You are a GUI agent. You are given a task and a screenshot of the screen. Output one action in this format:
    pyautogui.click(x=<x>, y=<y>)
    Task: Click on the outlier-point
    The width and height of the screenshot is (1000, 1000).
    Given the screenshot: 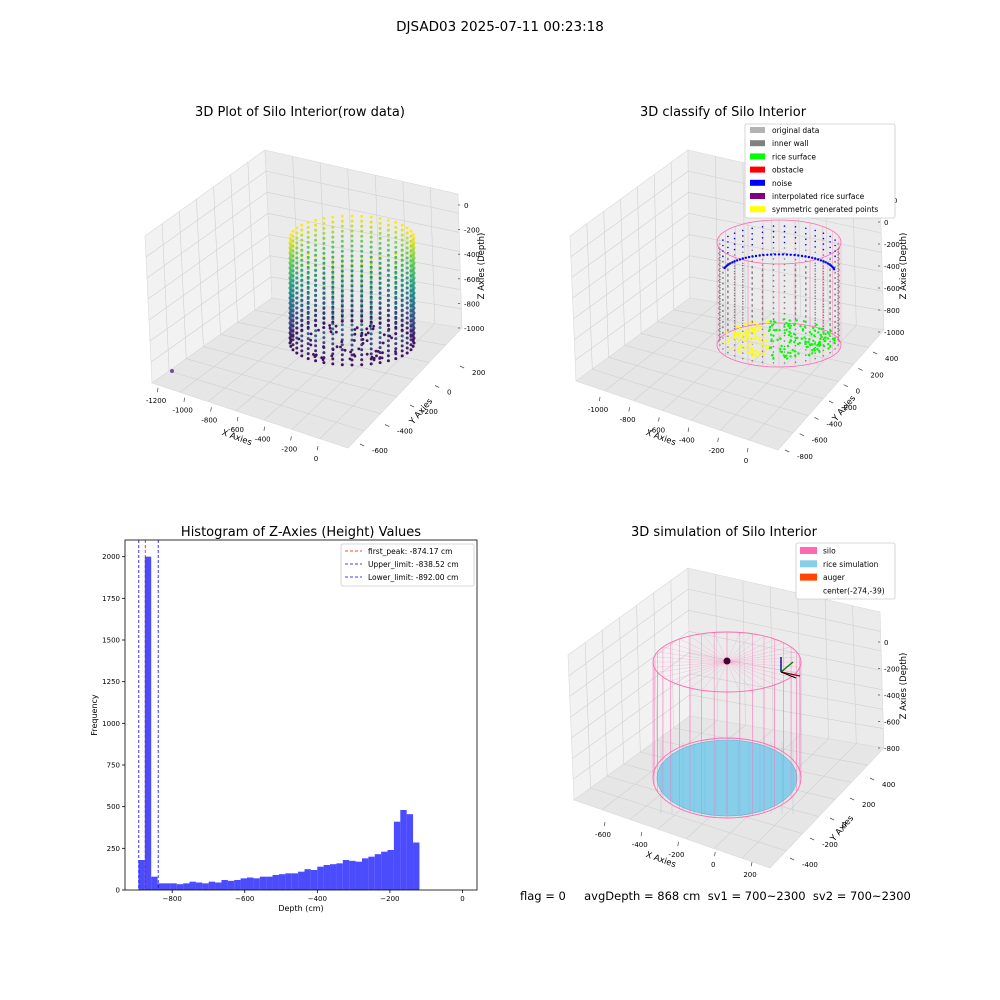 What is the action you would take?
    pyautogui.click(x=172, y=371)
    